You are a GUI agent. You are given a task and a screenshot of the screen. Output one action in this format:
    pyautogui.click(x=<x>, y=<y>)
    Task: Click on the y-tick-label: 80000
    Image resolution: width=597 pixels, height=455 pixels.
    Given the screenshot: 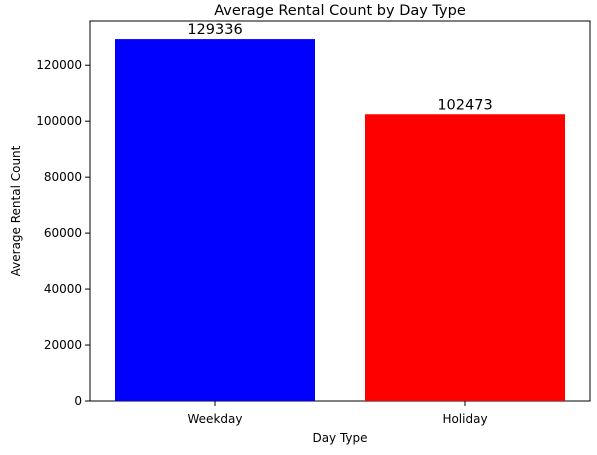 What is the action you would take?
    pyautogui.click(x=63, y=177)
    